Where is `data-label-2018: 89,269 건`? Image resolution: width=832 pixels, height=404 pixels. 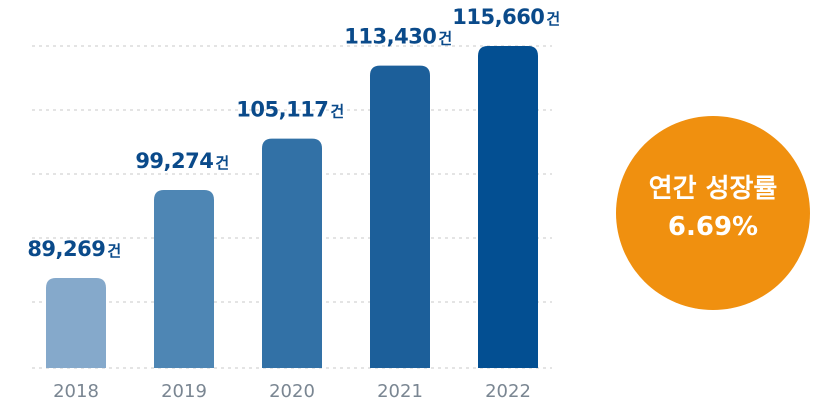
data-label-2018: 89,269 건 is located at coordinates (73, 249).